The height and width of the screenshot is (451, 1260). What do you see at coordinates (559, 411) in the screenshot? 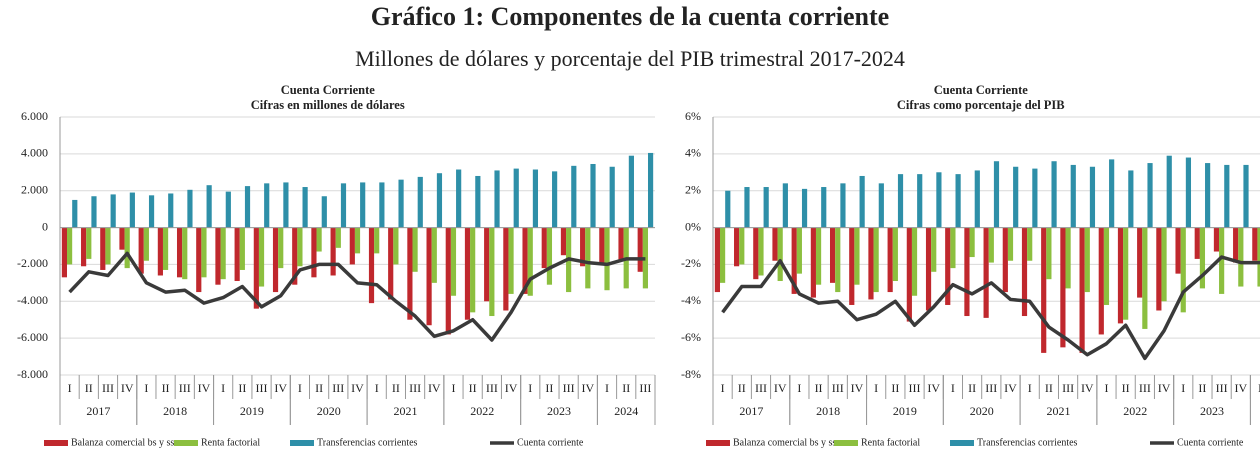
I see `year-label: 2023` at bounding box center [559, 411].